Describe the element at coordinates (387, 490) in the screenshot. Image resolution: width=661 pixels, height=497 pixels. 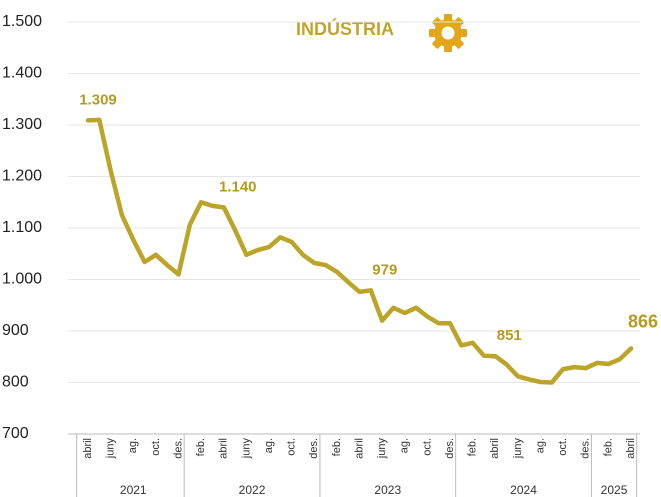
I see `year-label: 2023` at that location.